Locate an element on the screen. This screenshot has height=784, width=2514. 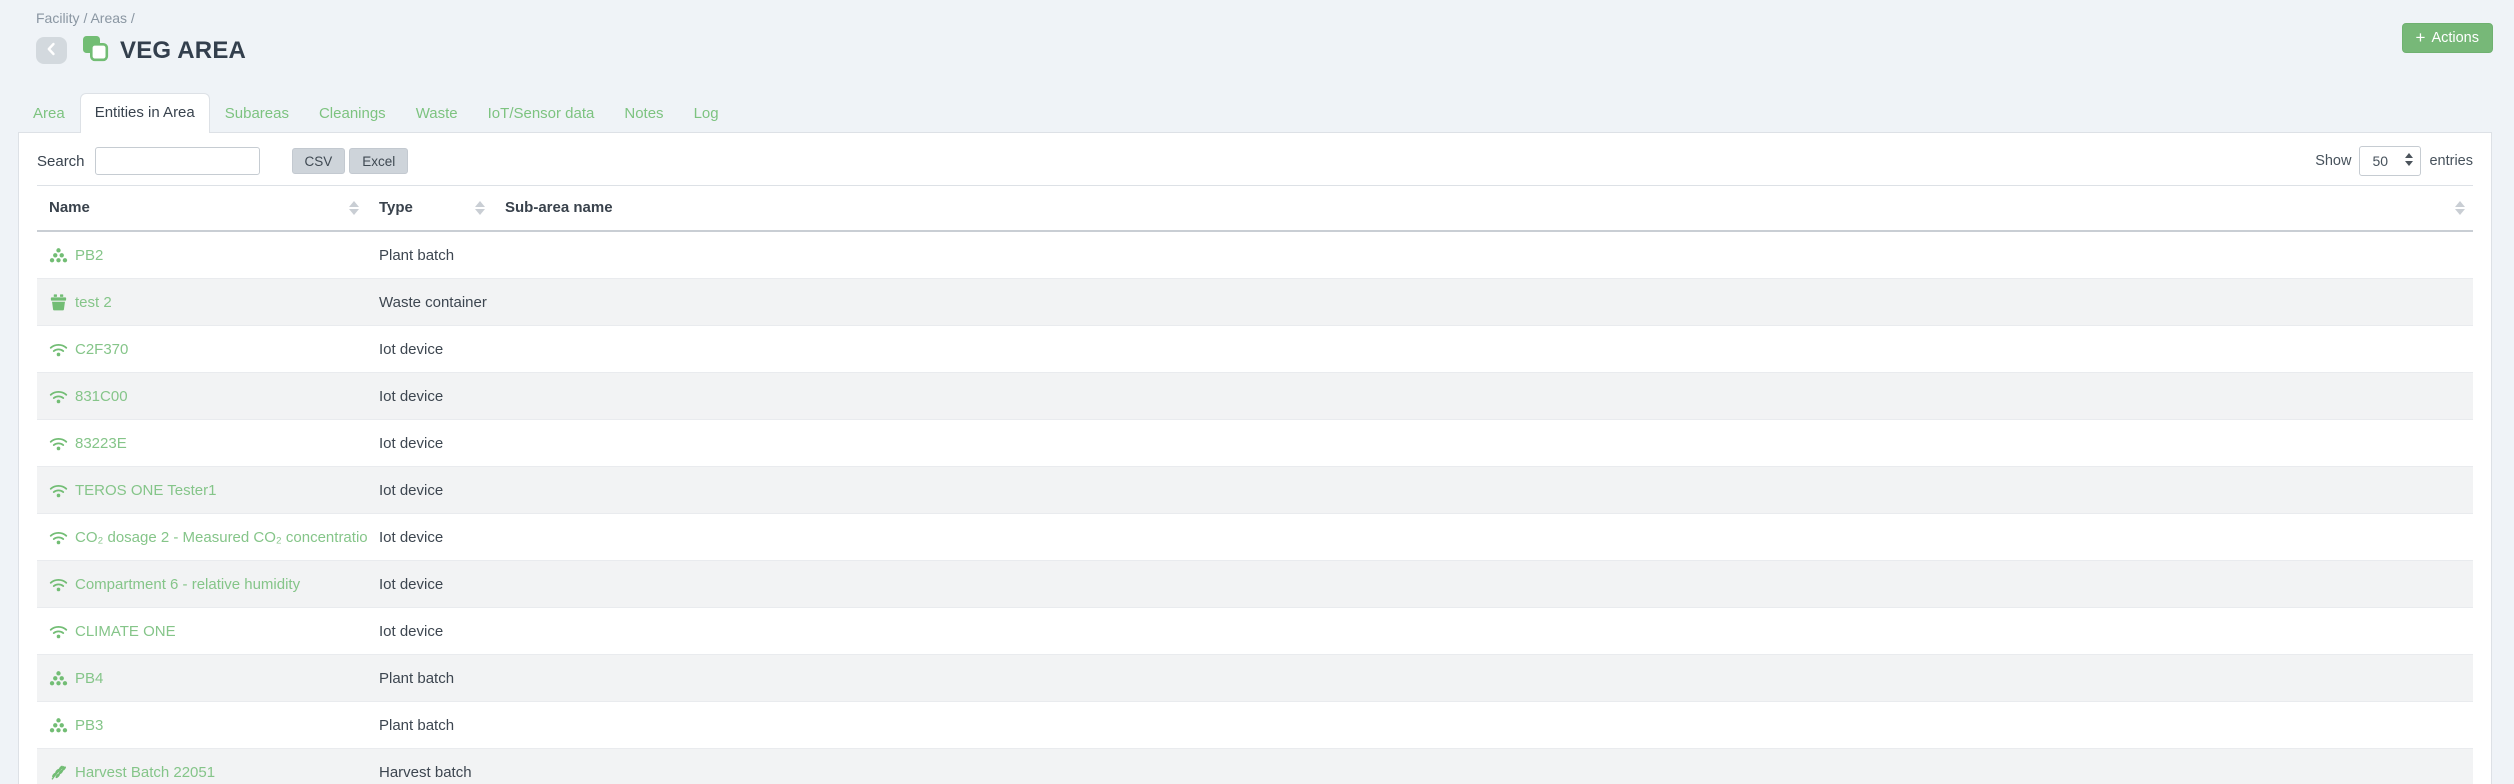
column-header-name: Name is located at coordinates (202, 208).